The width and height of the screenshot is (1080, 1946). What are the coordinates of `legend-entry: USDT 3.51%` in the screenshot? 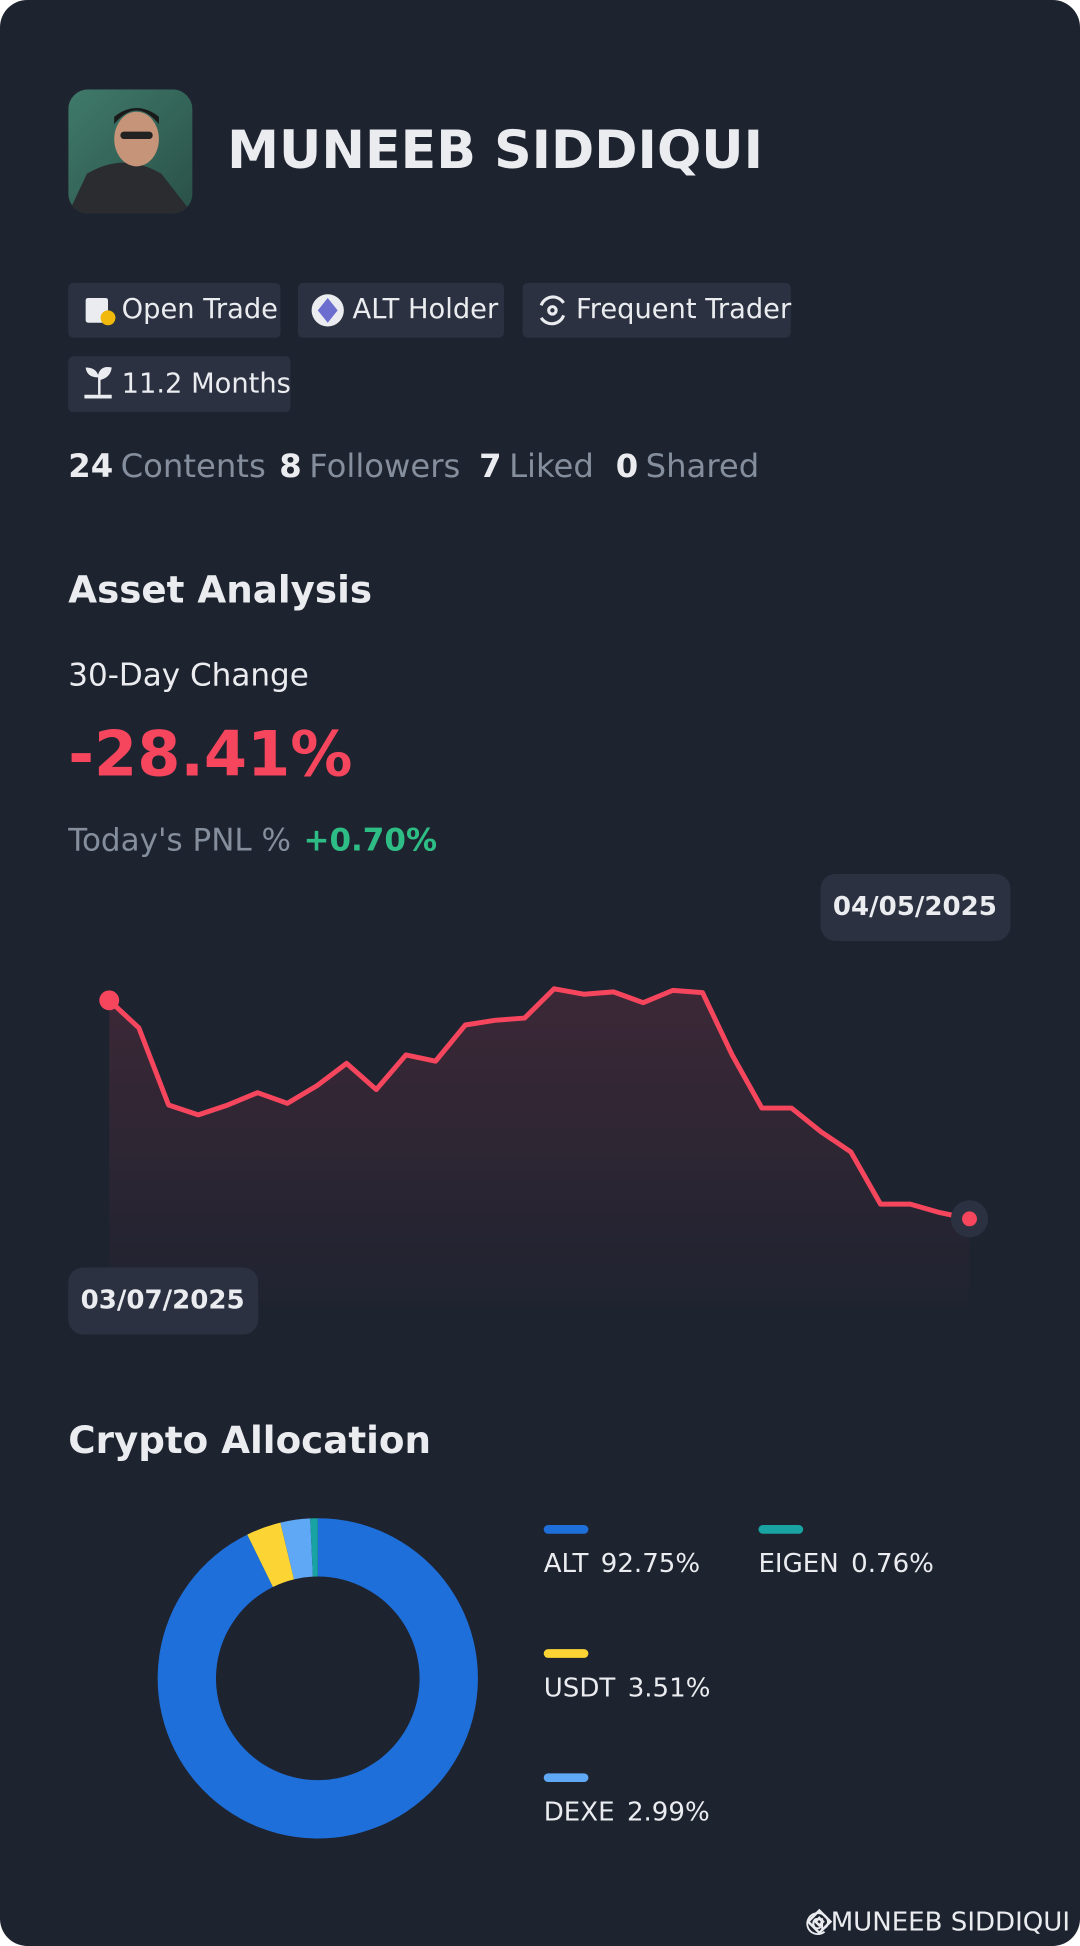 It's located at (627, 1688).